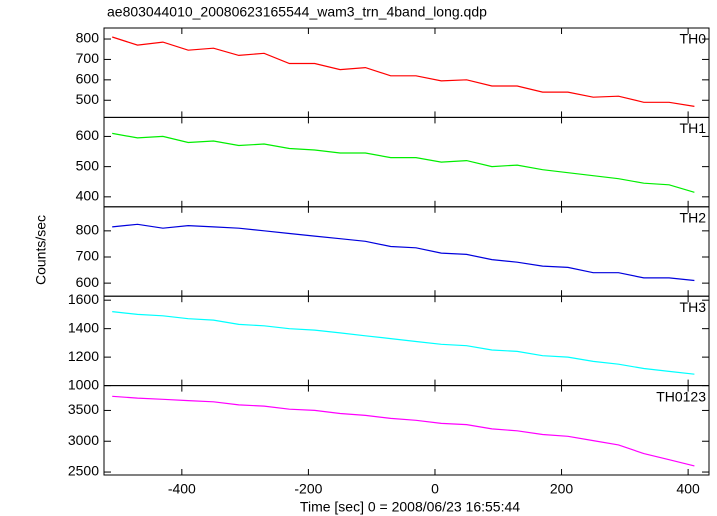 The height and width of the screenshot is (516, 717). I want to click on y-tick-label: 1200, so click(83, 356).